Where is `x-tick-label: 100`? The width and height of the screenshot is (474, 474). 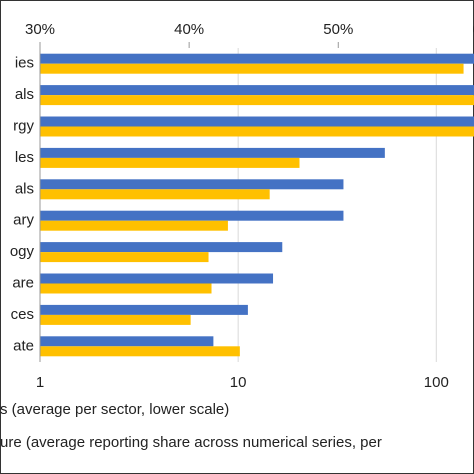
x-tick-label: 100 is located at coordinates (436, 382).